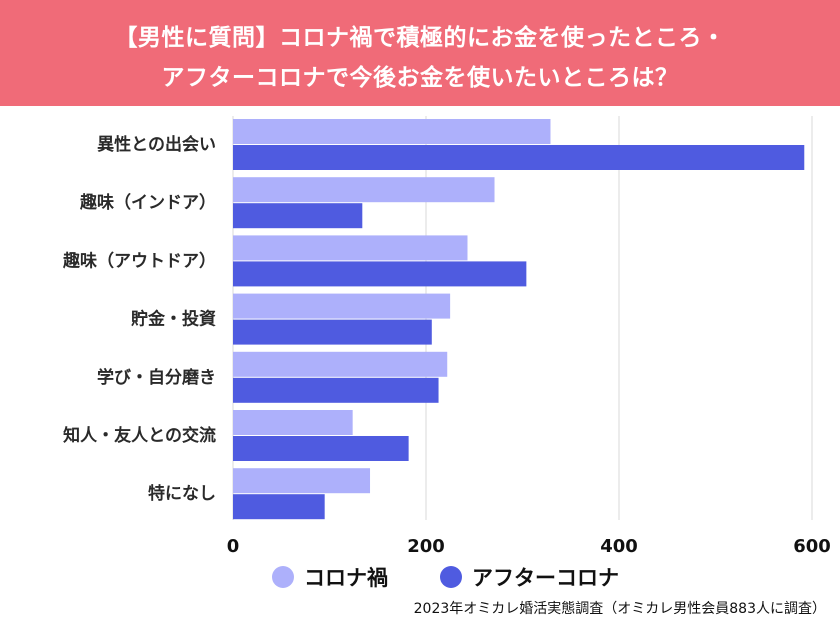 Image resolution: width=840 pixels, height=630 pixels. I want to click on legend-label-after: アフターコロナ, so click(545, 578).